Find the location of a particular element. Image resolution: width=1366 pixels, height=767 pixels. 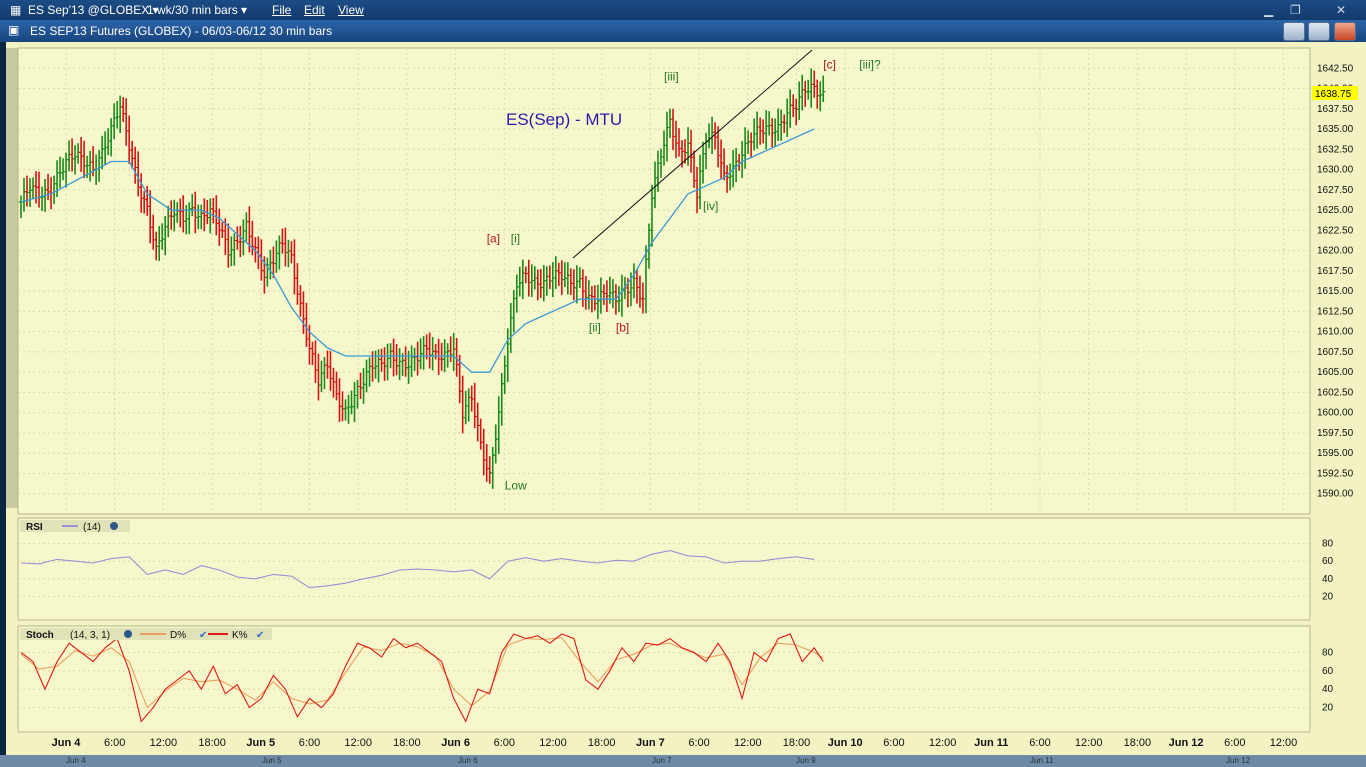

last-price-marker is located at coordinates (1335, 93).